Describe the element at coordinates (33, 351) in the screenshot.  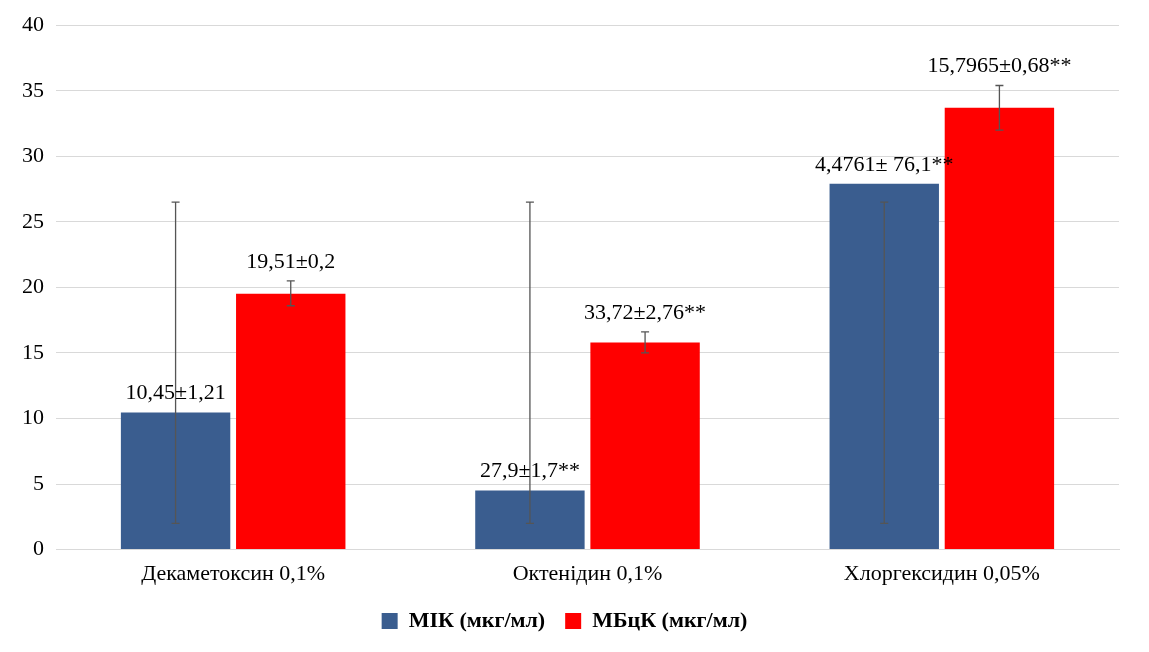
I see `y-tick-label: 15` at that location.